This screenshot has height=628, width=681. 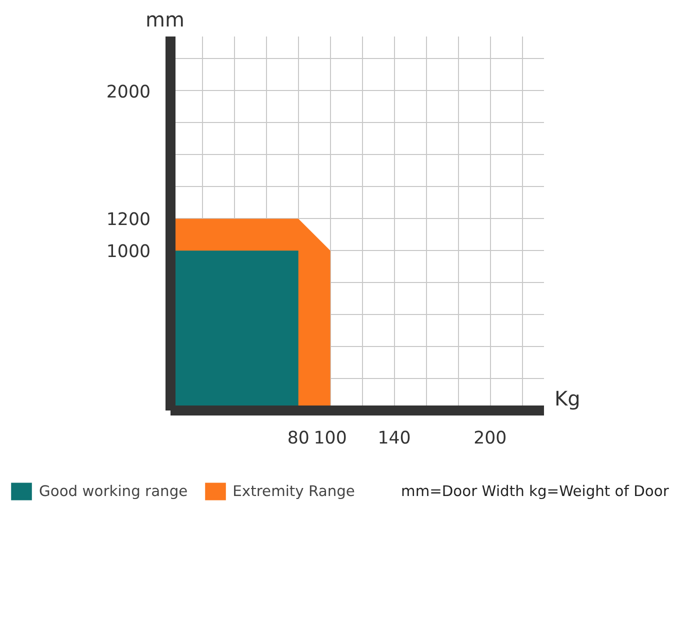 What do you see at coordinates (490, 438) in the screenshot?
I see `x-tick-label: 200` at bounding box center [490, 438].